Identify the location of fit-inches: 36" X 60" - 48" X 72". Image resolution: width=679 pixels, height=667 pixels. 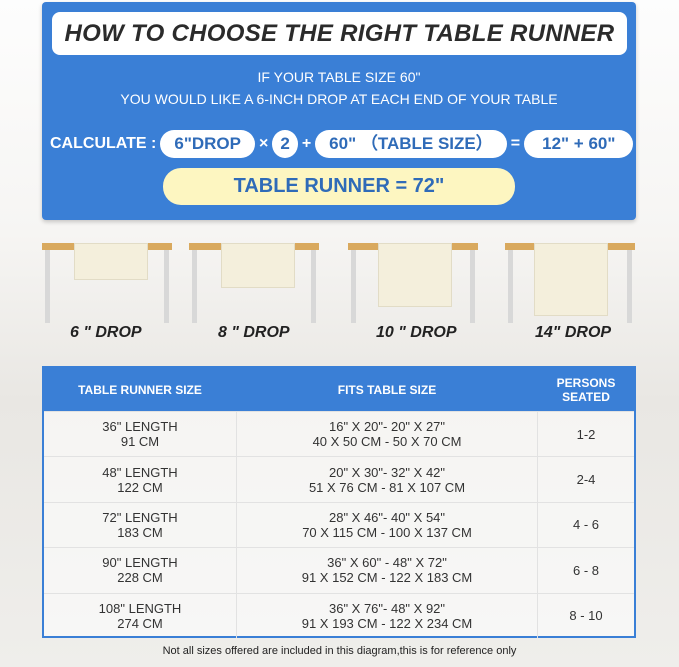
(387, 563).